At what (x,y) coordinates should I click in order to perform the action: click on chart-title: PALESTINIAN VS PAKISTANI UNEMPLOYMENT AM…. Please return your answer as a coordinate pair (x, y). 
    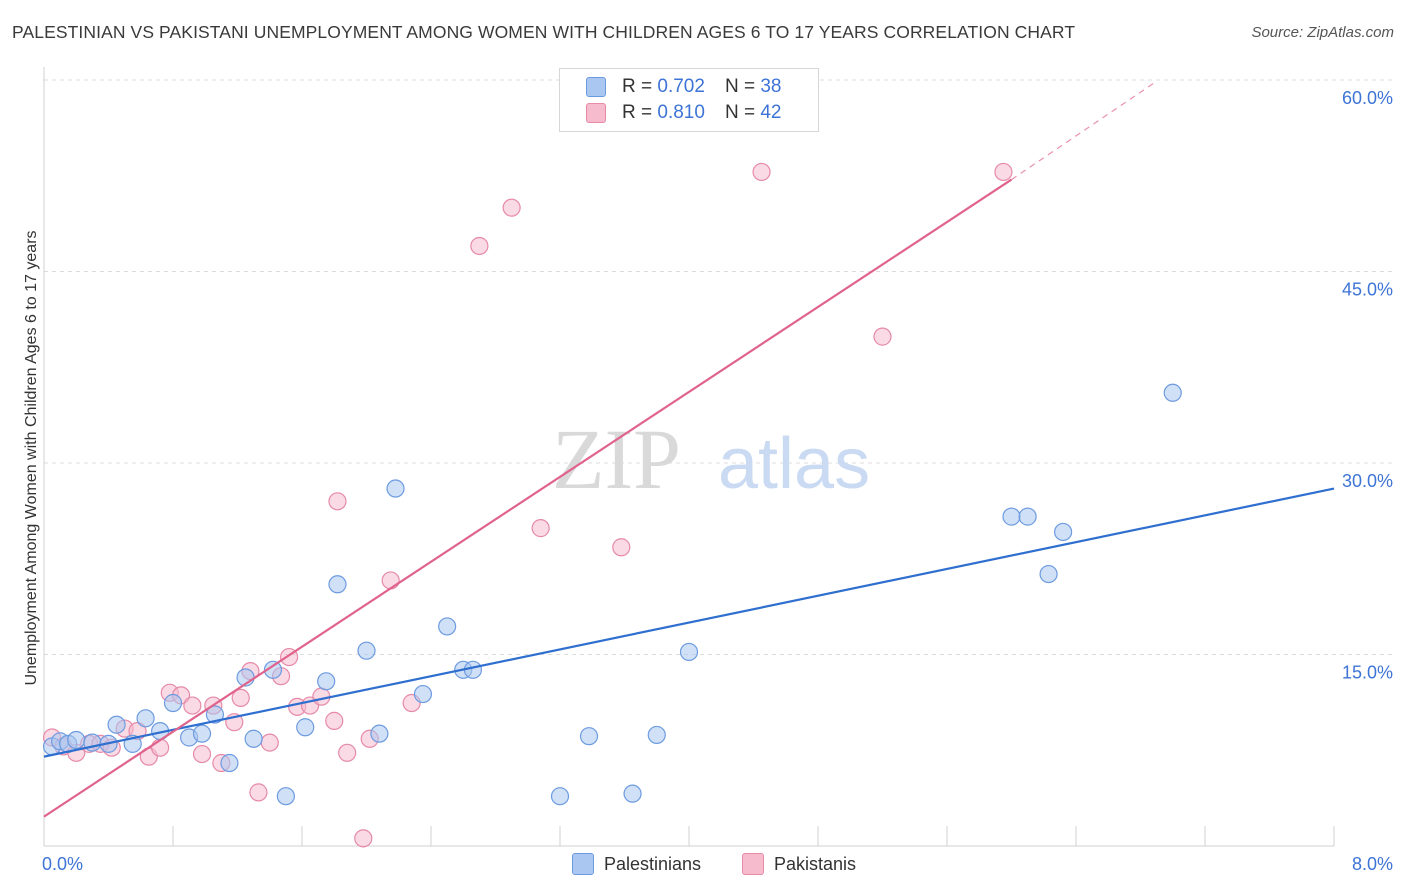
    Looking at the image, I should click on (544, 32).